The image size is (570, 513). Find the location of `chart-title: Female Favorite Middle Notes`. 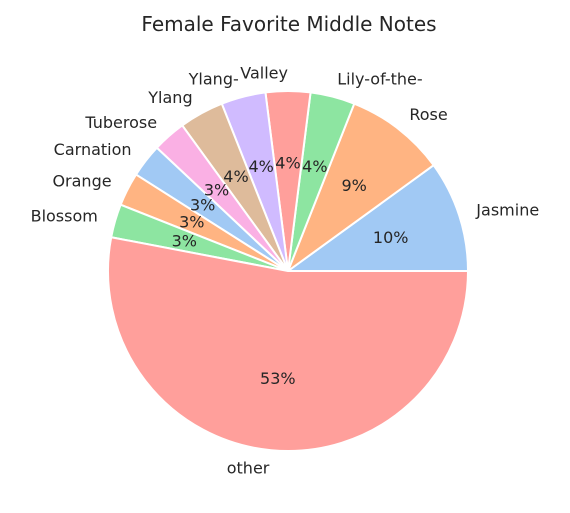

chart-title: Female Favorite Middle Notes is located at coordinates (288, 24).